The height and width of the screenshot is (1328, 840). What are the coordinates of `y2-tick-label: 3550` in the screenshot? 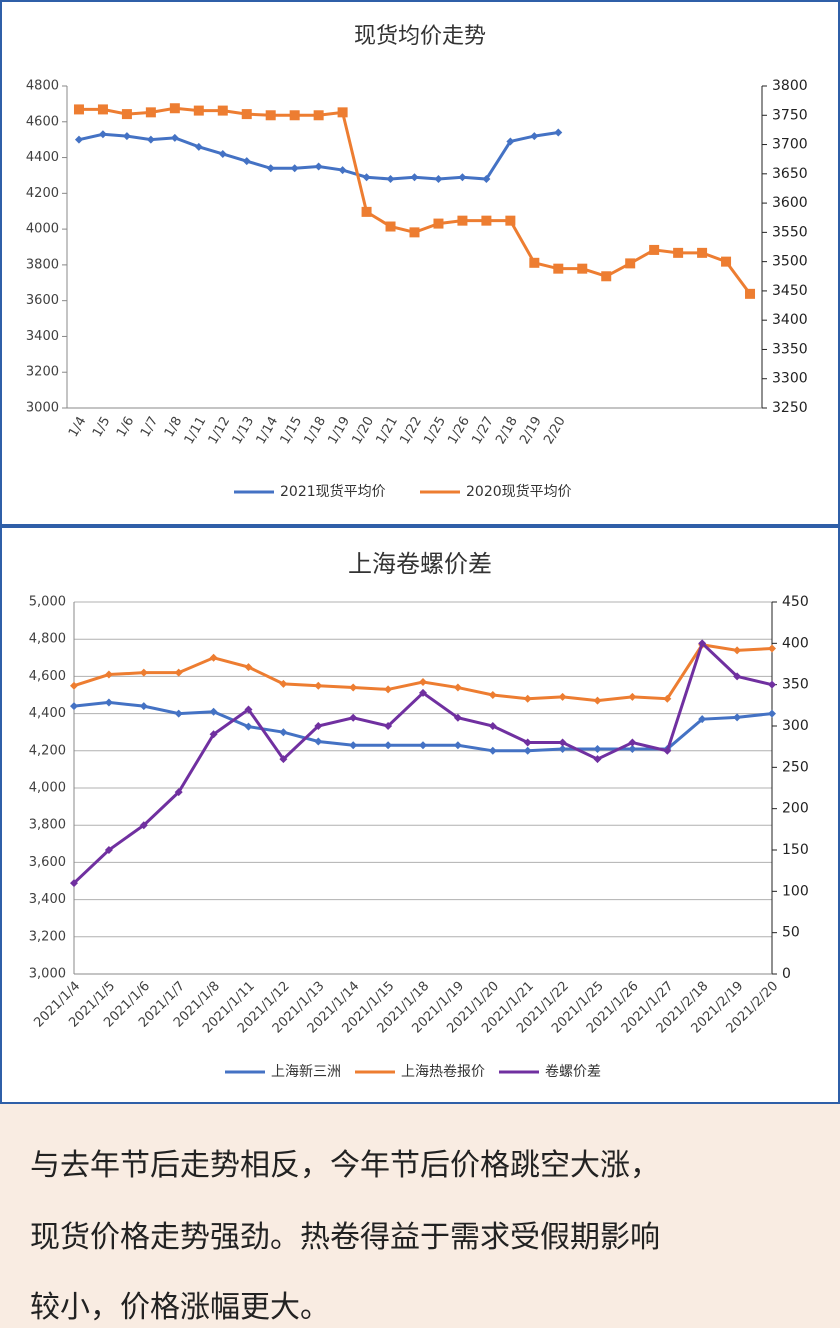 It's located at (790, 232).